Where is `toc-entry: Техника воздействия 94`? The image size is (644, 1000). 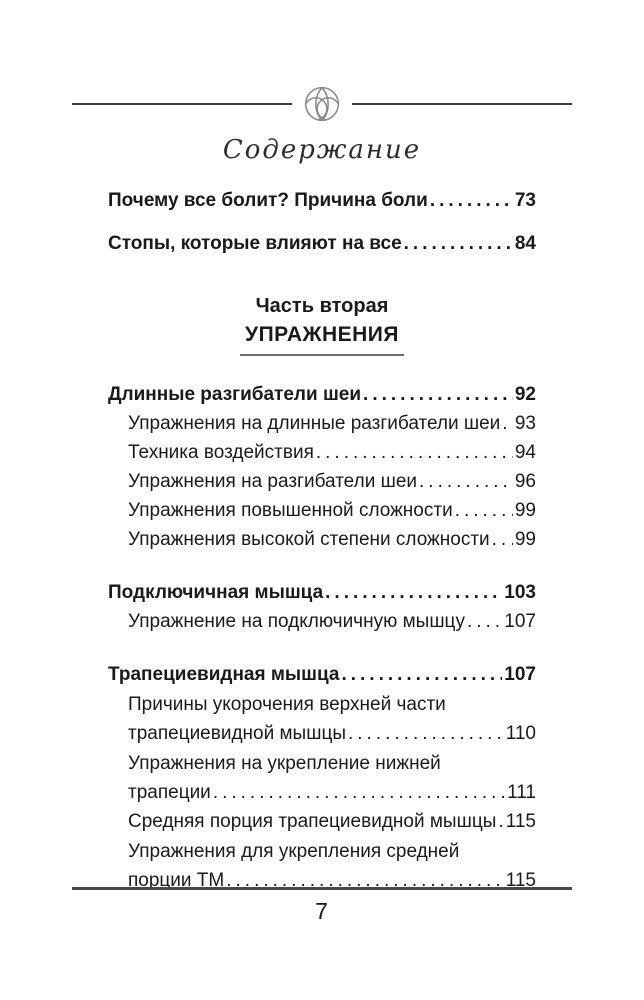
toc-entry: Техника воздействия 94 is located at coordinates (322, 452).